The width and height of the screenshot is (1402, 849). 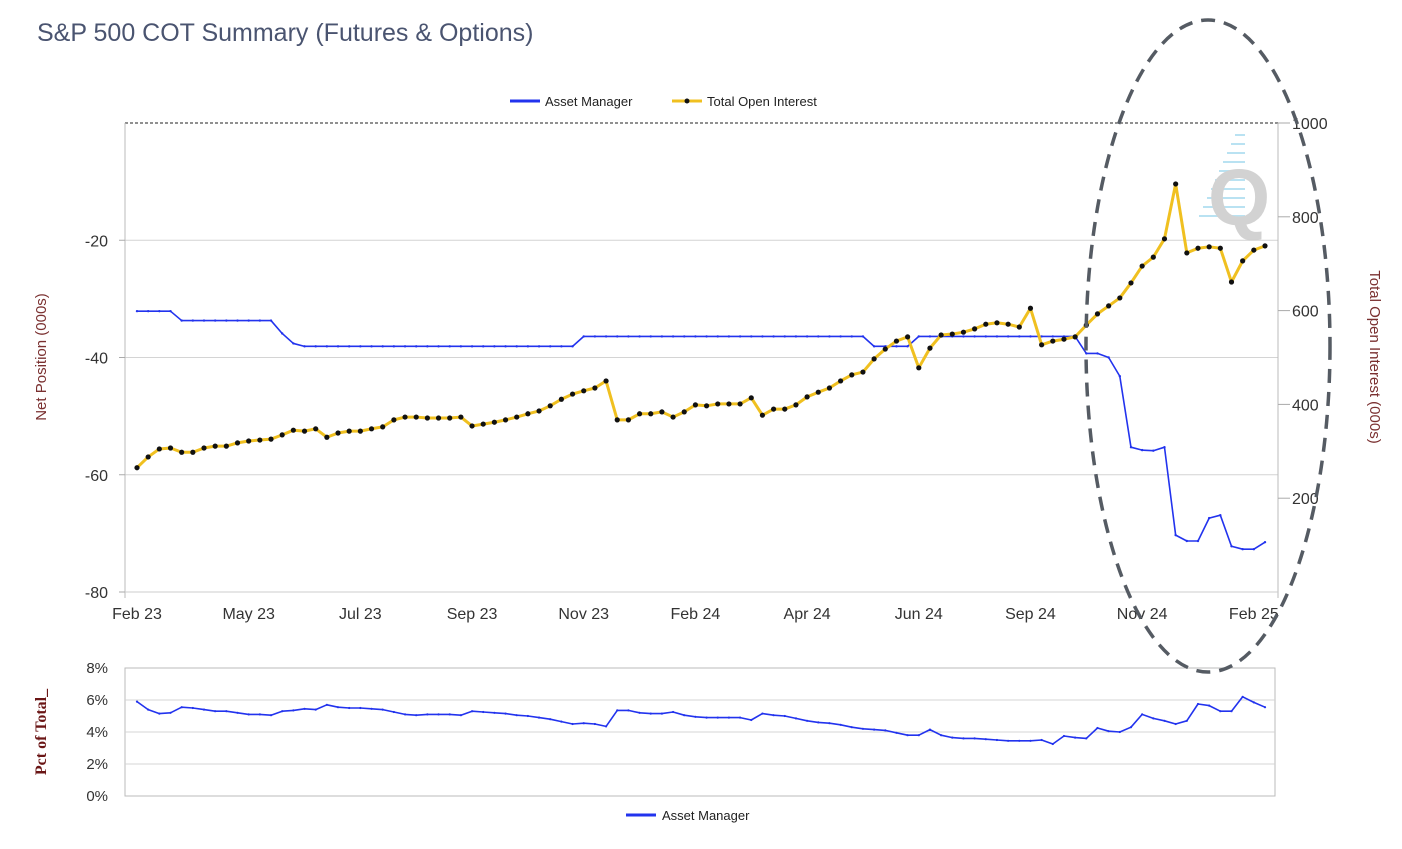 What do you see at coordinates (97, 700) in the screenshot?
I see `pct-tick-label: 6%` at bounding box center [97, 700].